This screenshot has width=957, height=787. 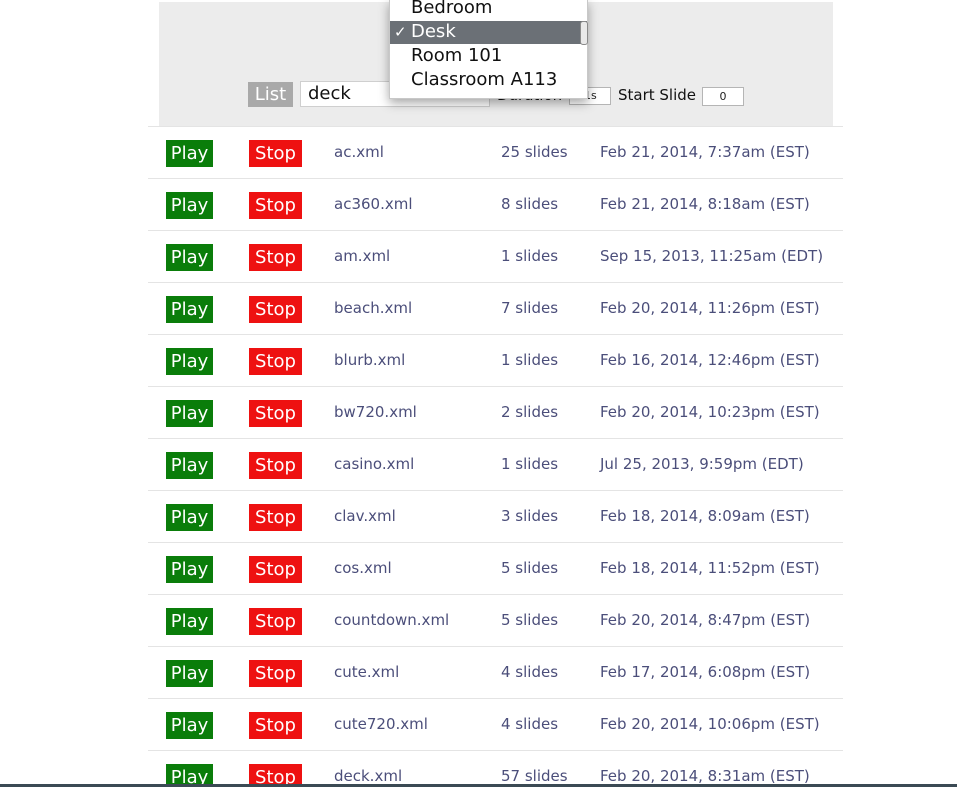 What do you see at coordinates (530, 516) in the screenshot?
I see `slide-count: 3 slides` at bounding box center [530, 516].